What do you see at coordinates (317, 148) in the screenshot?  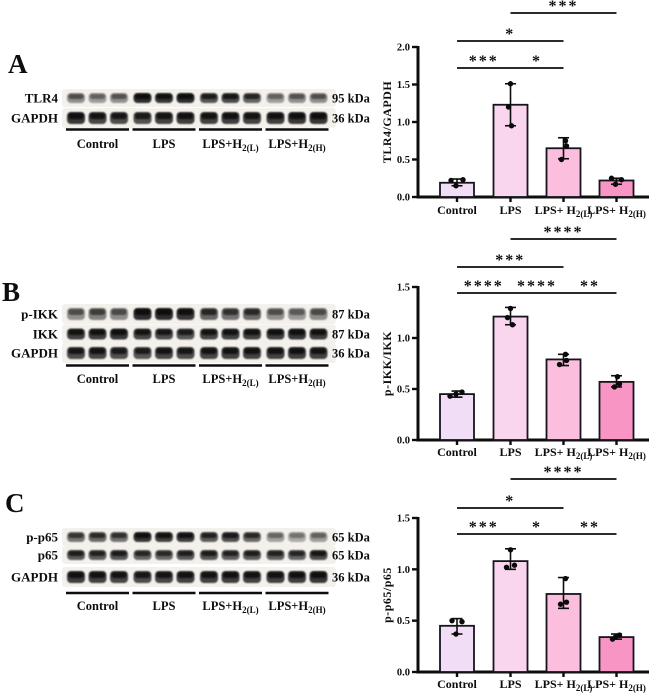 I see `group-label-subscript: 2(H)` at bounding box center [317, 148].